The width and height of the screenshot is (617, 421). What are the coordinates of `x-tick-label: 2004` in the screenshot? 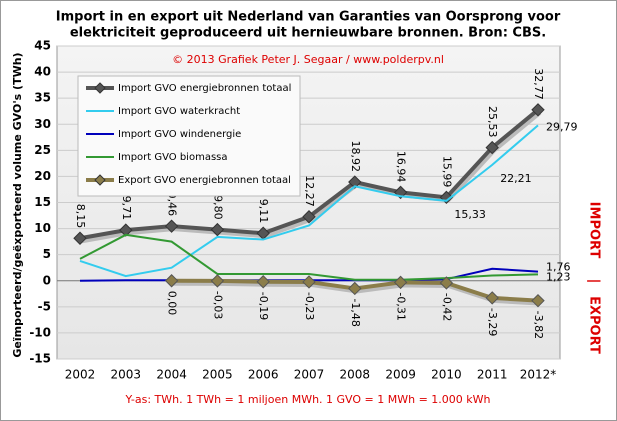 It's located at (171, 375).